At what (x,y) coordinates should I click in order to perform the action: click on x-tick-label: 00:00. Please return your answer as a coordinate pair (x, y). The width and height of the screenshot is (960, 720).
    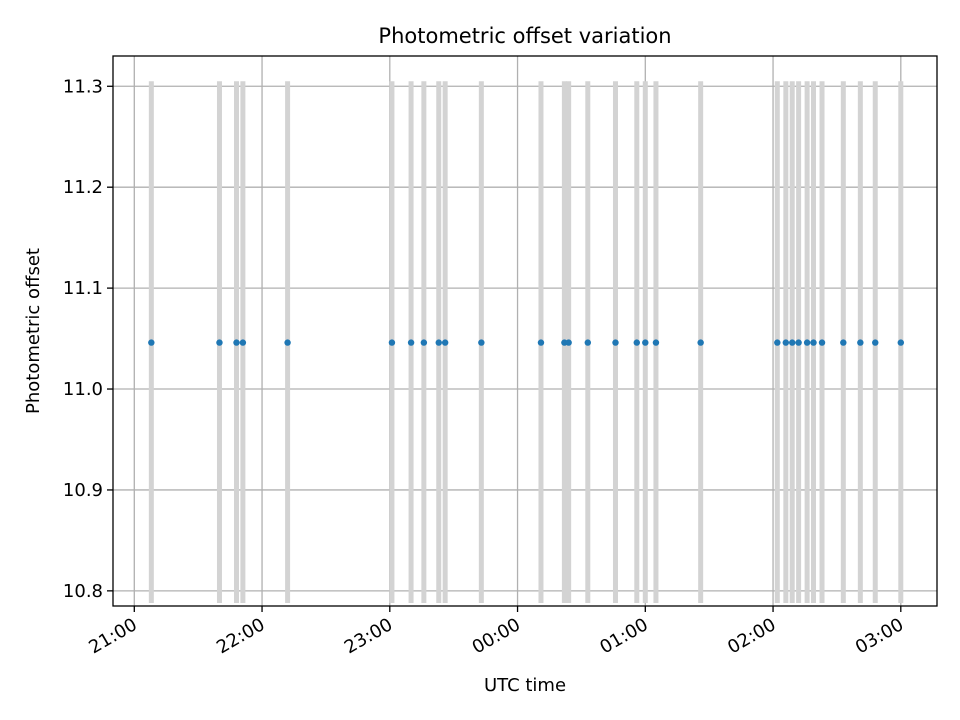
    Looking at the image, I should click on (496, 636).